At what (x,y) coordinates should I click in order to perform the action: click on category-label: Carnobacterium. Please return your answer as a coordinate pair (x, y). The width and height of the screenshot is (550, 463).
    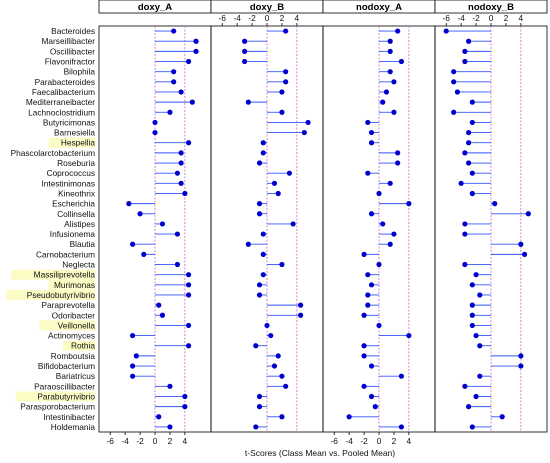
    Looking at the image, I should click on (65, 254).